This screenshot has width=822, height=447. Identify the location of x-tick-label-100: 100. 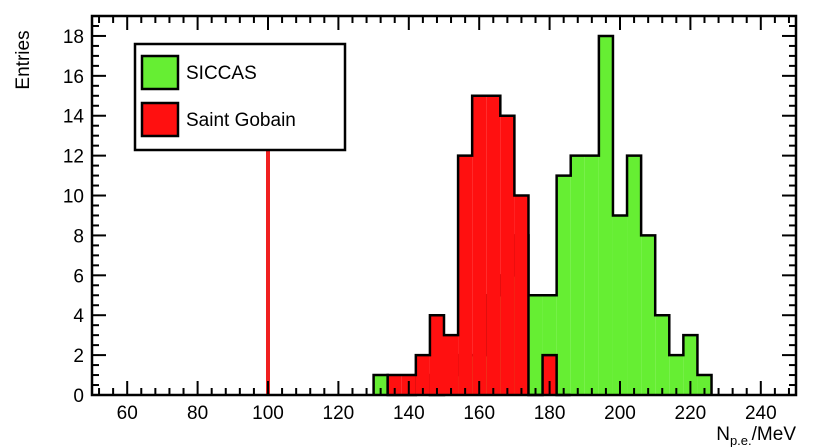
(268, 413).